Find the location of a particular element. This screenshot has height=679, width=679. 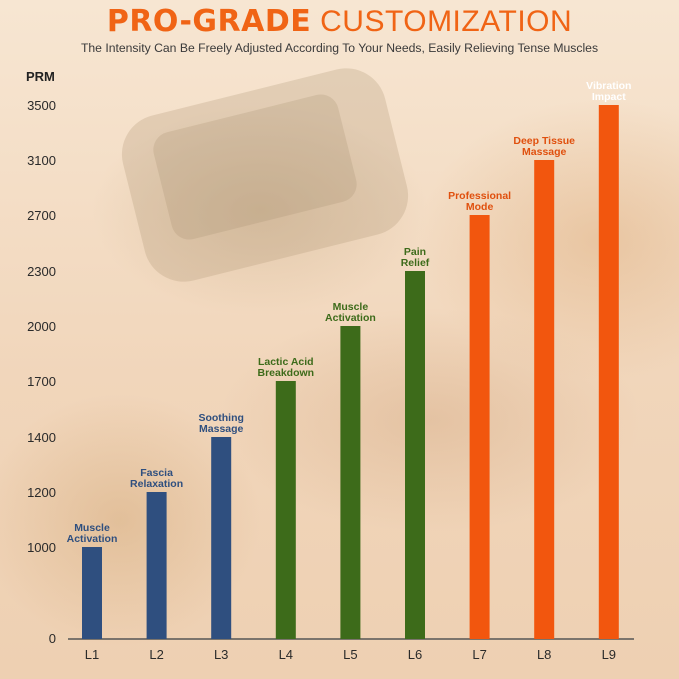

y-tick-label: 3500 is located at coordinates (41, 105).